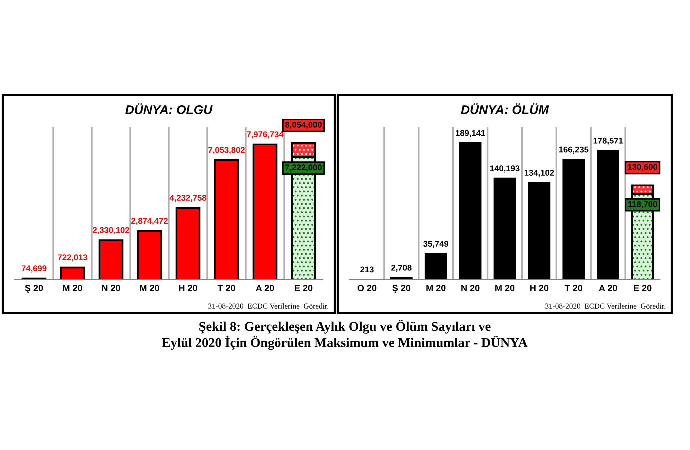 The width and height of the screenshot is (690, 450). What do you see at coordinates (609, 142) in the screenshot?
I see `data-label: 178,571` at bounding box center [609, 142].